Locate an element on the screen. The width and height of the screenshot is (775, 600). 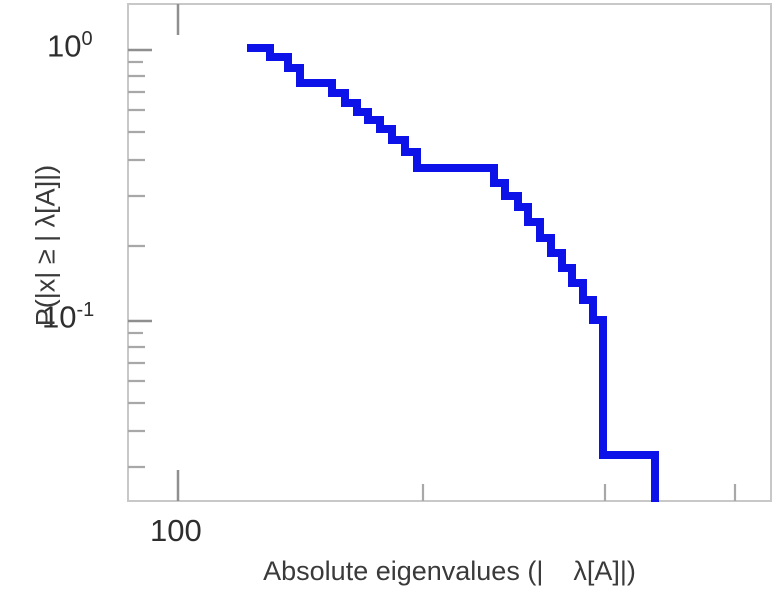
y-tick-exponent: -1 is located at coordinates (85, 310).